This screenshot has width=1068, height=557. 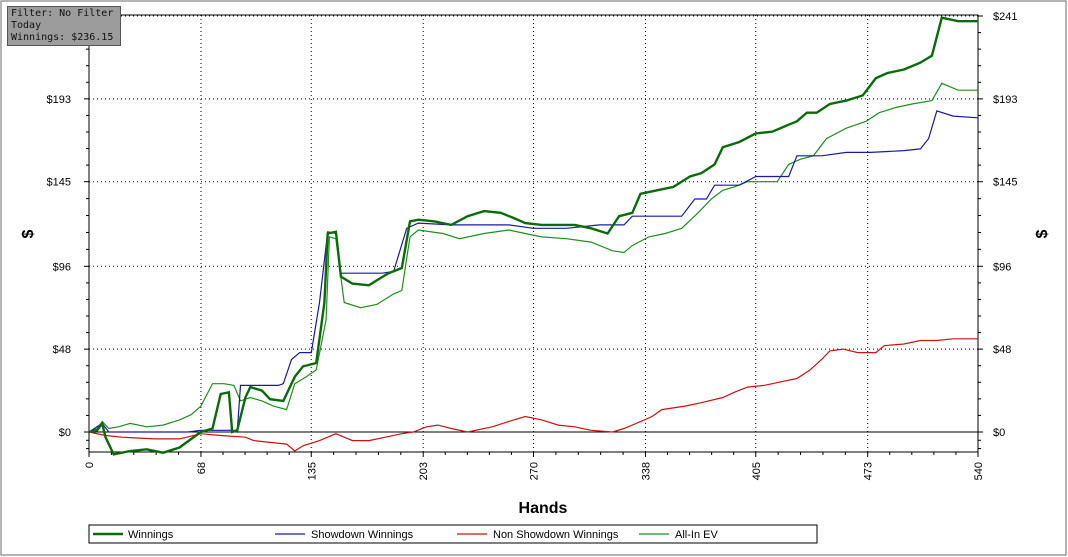 I want to click on y-tick-label-right: $48, so click(x=1002, y=350).